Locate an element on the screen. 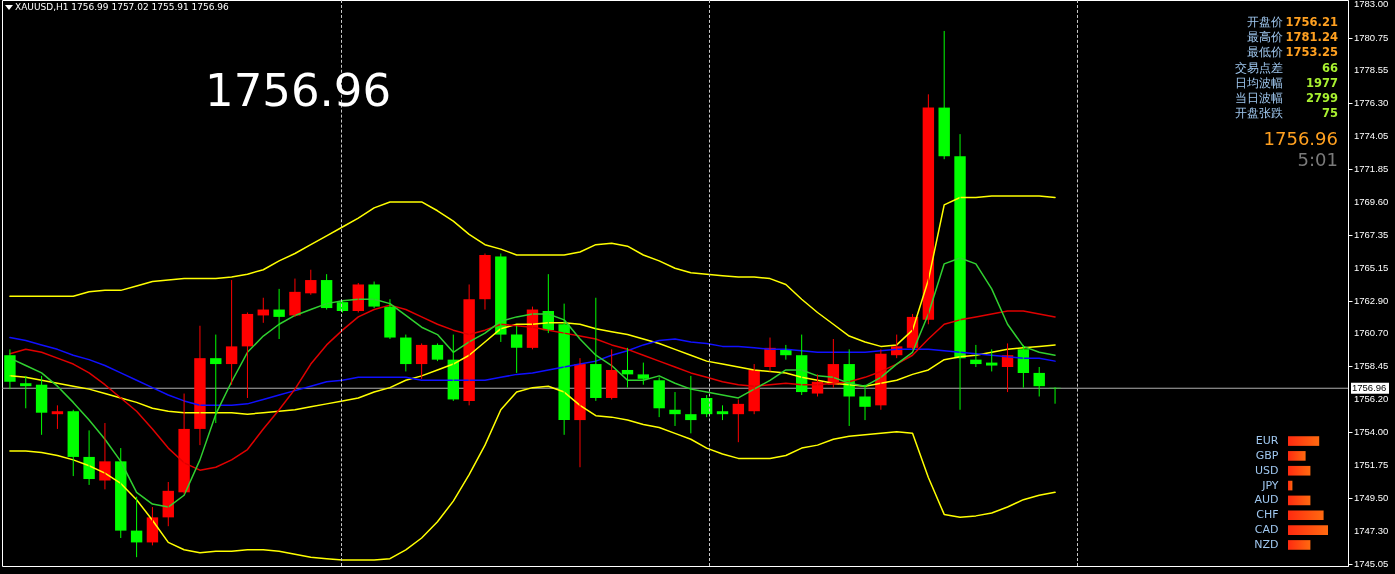 The width and height of the screenshot is (1395, 574). y-tick-label: 1760.70 is located at coordinates (1371, 333).